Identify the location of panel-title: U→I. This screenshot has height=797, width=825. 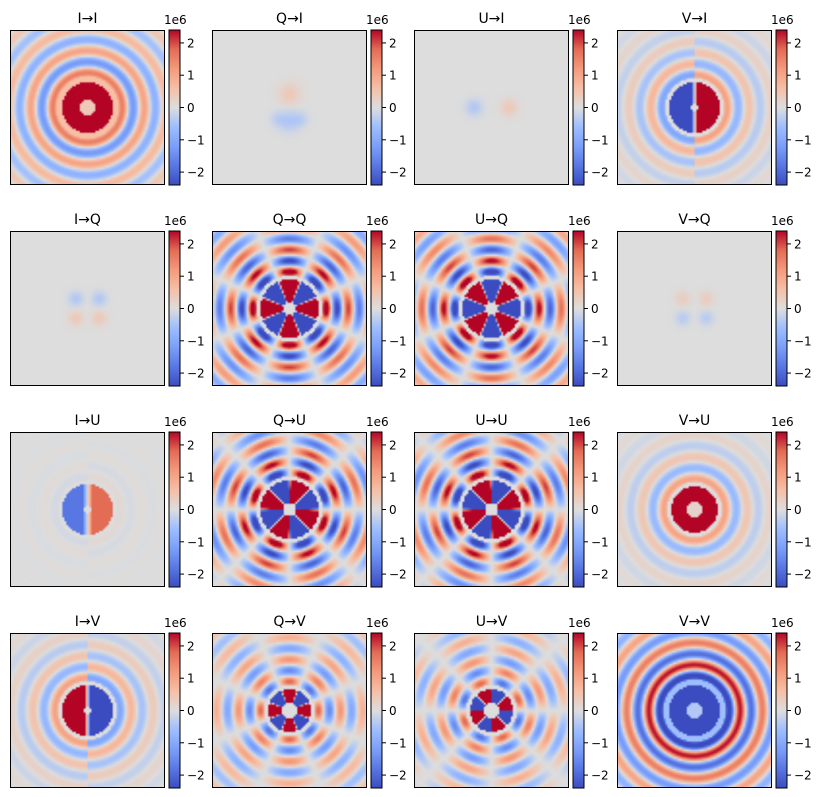
(491, 19).